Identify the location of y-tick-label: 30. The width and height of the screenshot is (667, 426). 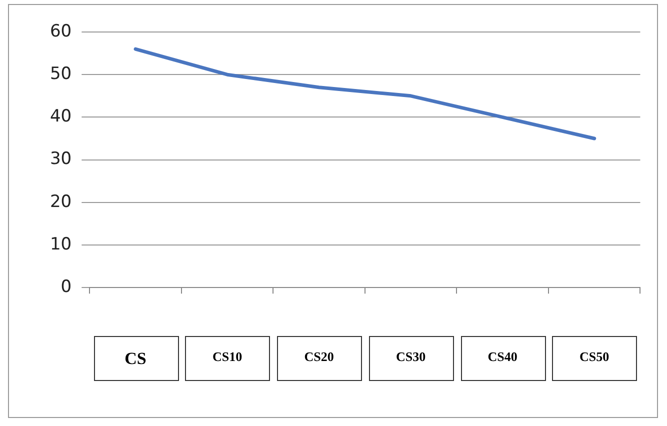
(61, 159).